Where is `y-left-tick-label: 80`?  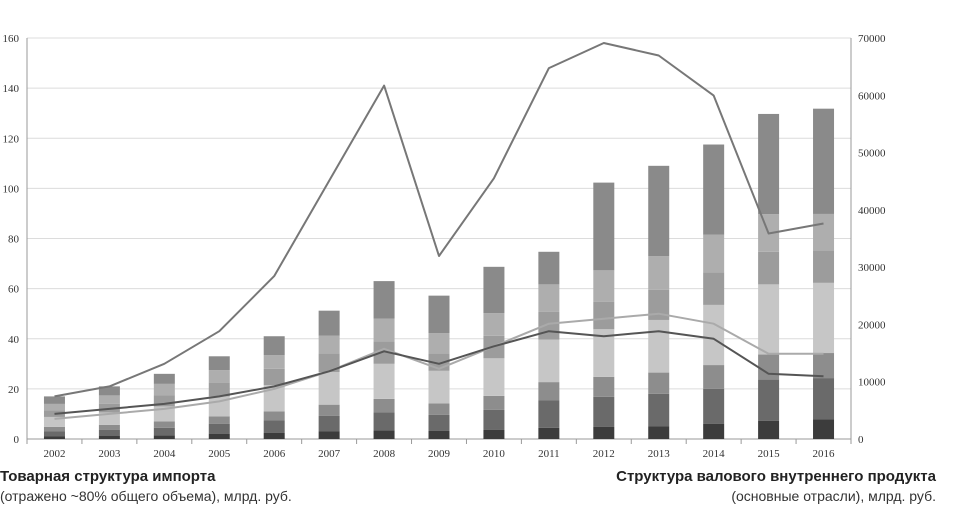
y-left-tick-label: 80 is located at coordinates (14, 240).